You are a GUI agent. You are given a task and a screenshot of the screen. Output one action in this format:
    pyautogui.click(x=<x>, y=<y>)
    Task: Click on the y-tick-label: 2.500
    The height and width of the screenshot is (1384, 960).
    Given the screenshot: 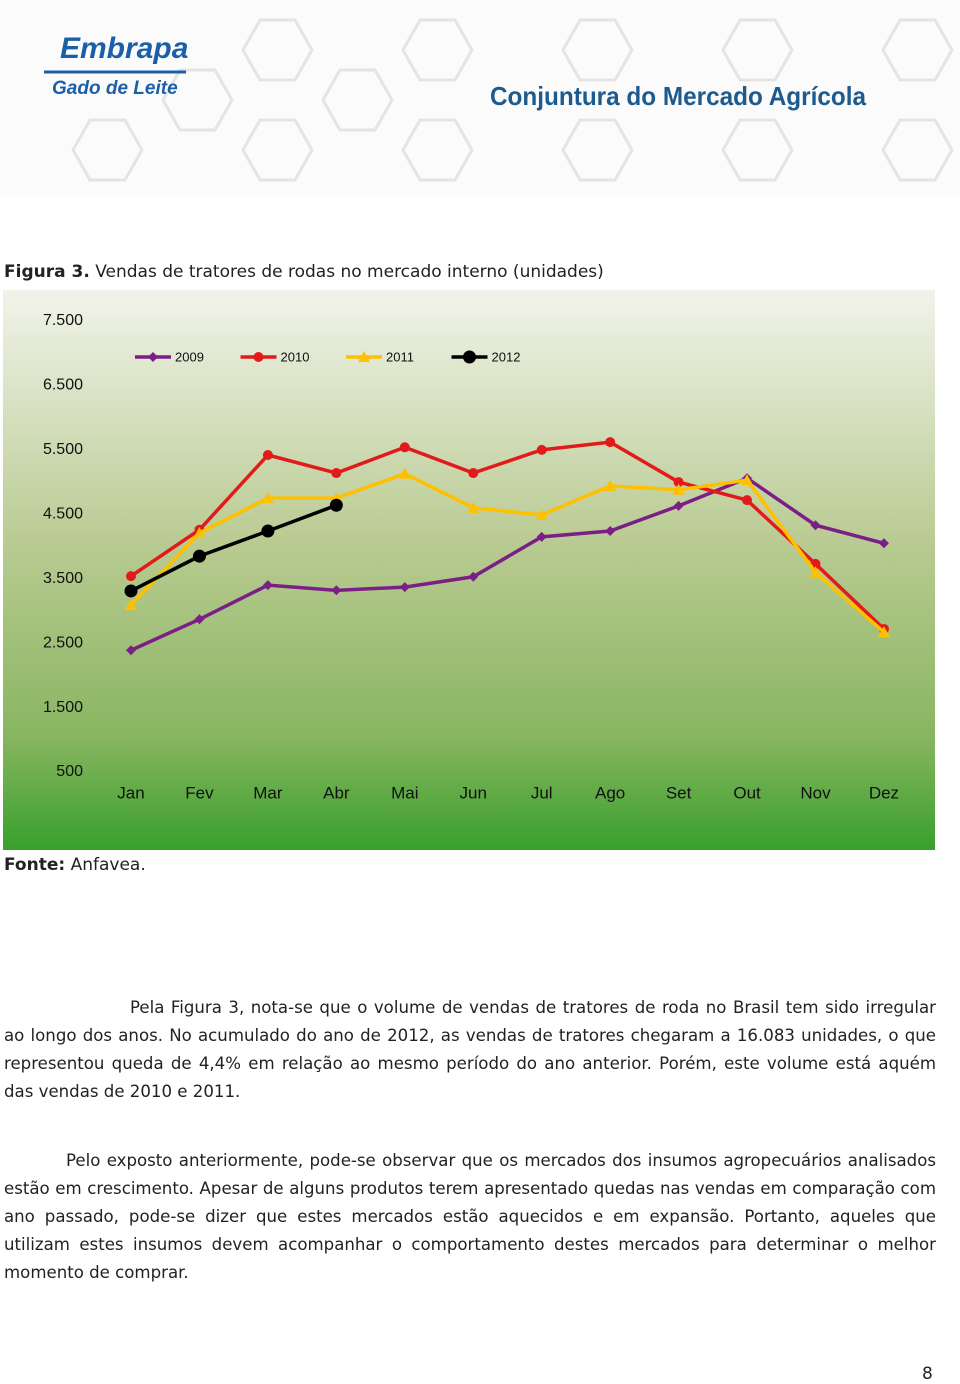 What is the action you would take?
    pyautogui.click(x=63, y=642)
    